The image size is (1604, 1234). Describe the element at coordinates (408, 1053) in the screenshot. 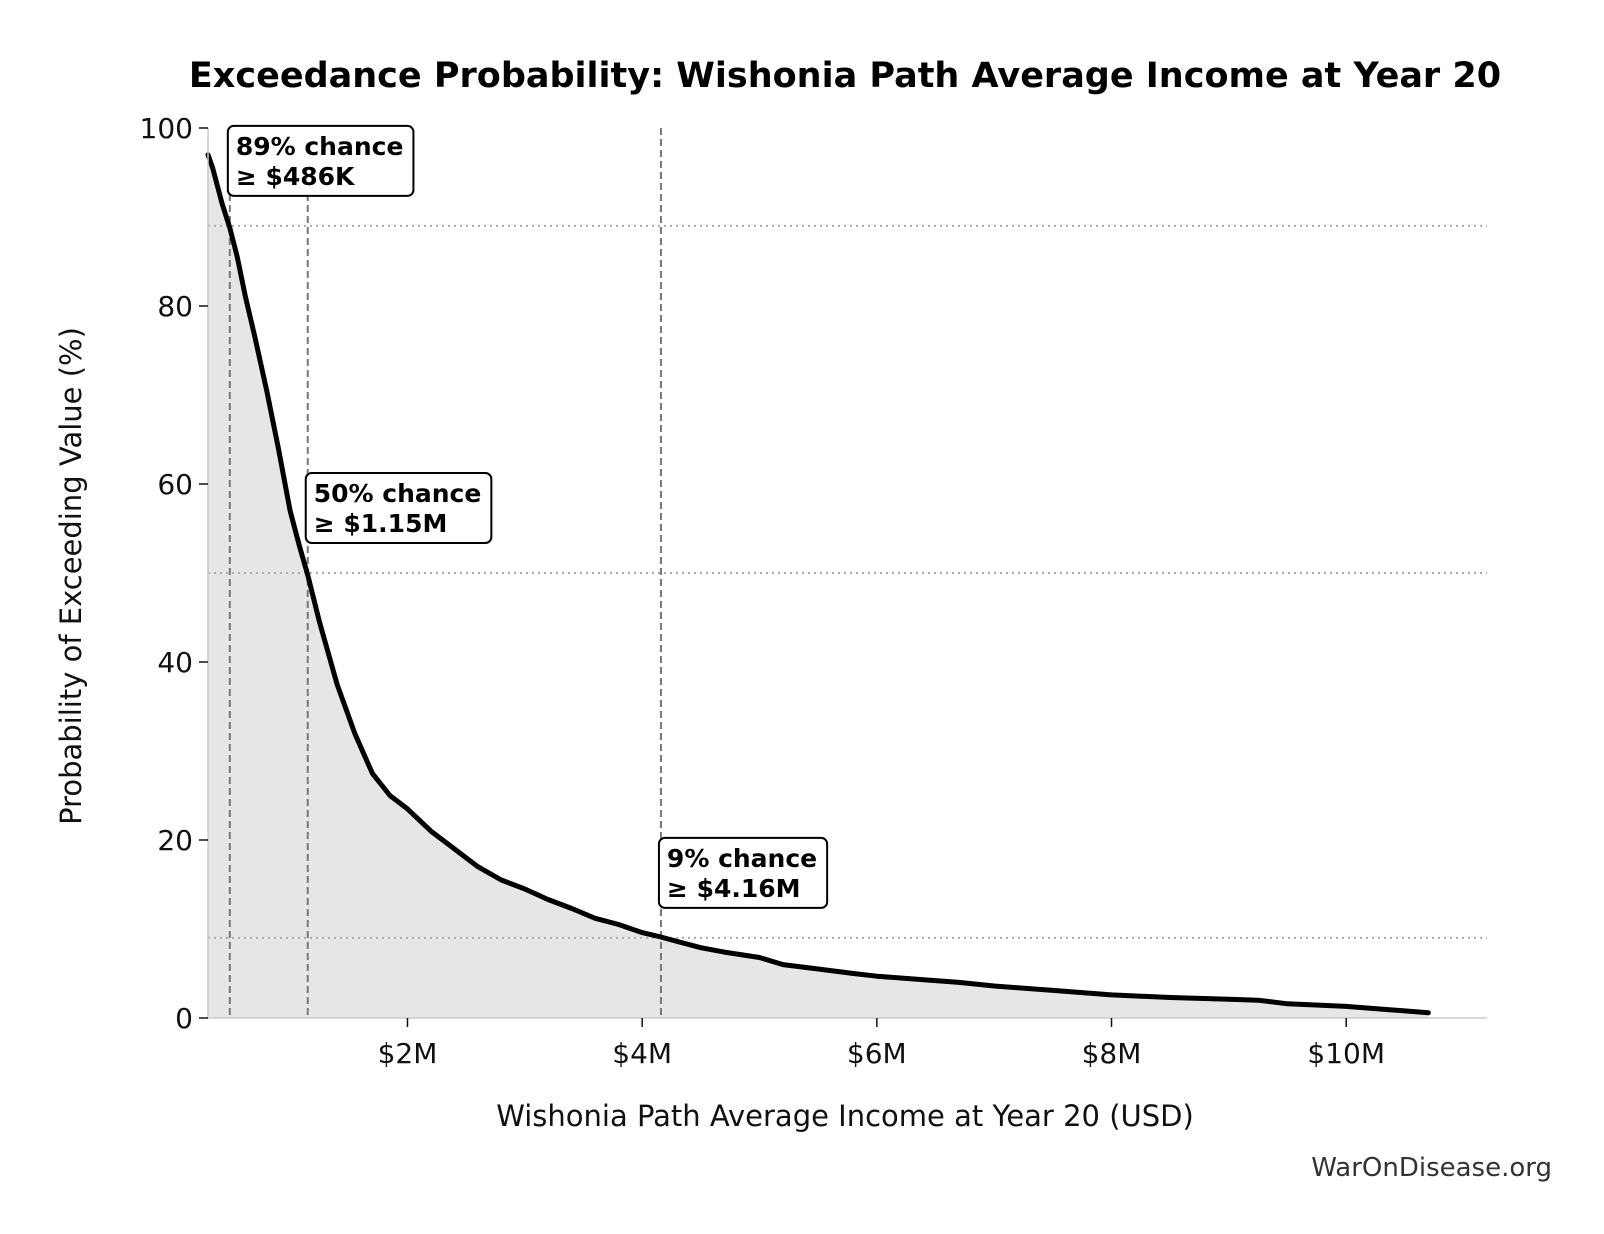

I see `x-tick-label: $2M` at that location.